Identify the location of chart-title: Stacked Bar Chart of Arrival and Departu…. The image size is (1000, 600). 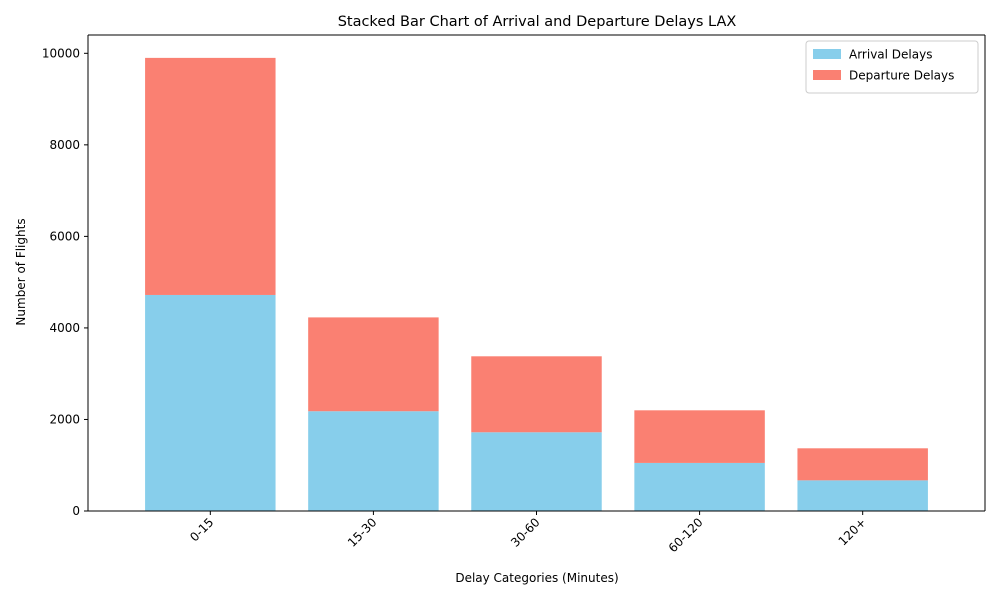
(537, 22).